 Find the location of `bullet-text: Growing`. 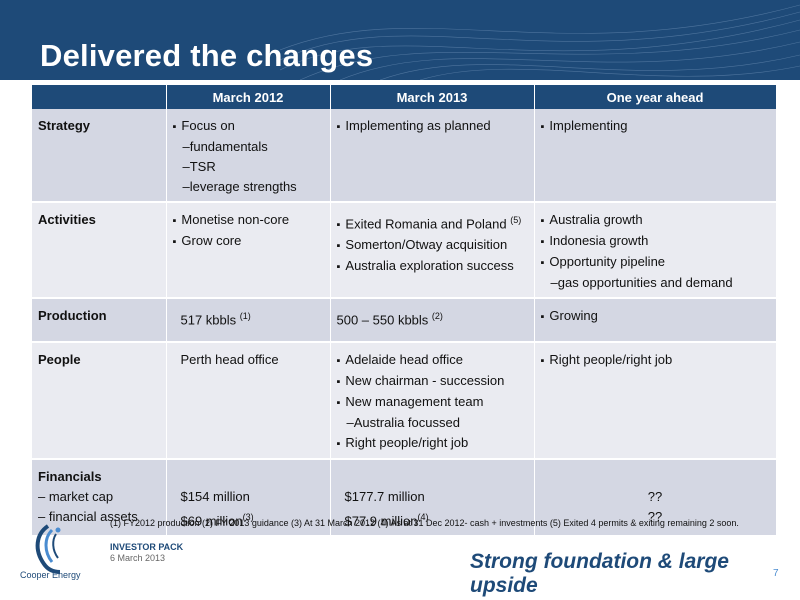

bullet-text: Growing is located at coordinates (655, 316).